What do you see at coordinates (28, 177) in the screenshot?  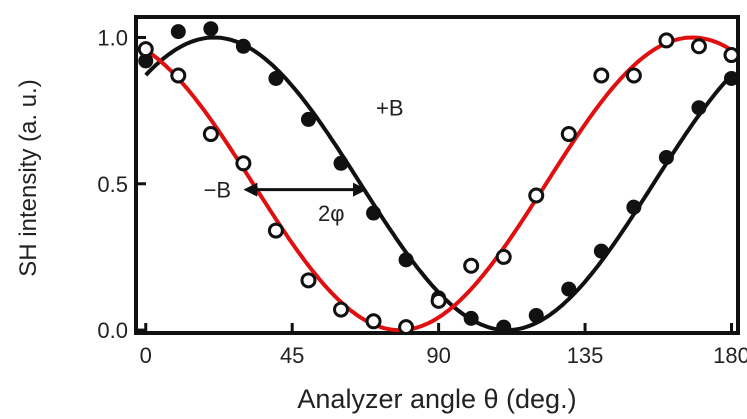 I see `y-axis-label: SH intensity (a. u.)` at bounding box center [28, 177].